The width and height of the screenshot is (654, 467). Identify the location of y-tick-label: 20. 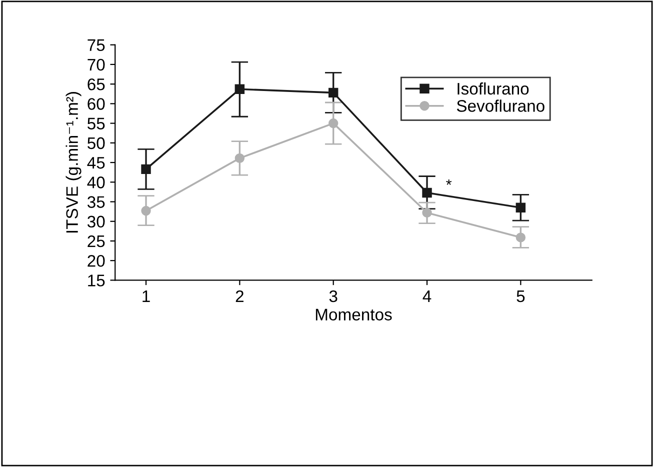
(96, 260).